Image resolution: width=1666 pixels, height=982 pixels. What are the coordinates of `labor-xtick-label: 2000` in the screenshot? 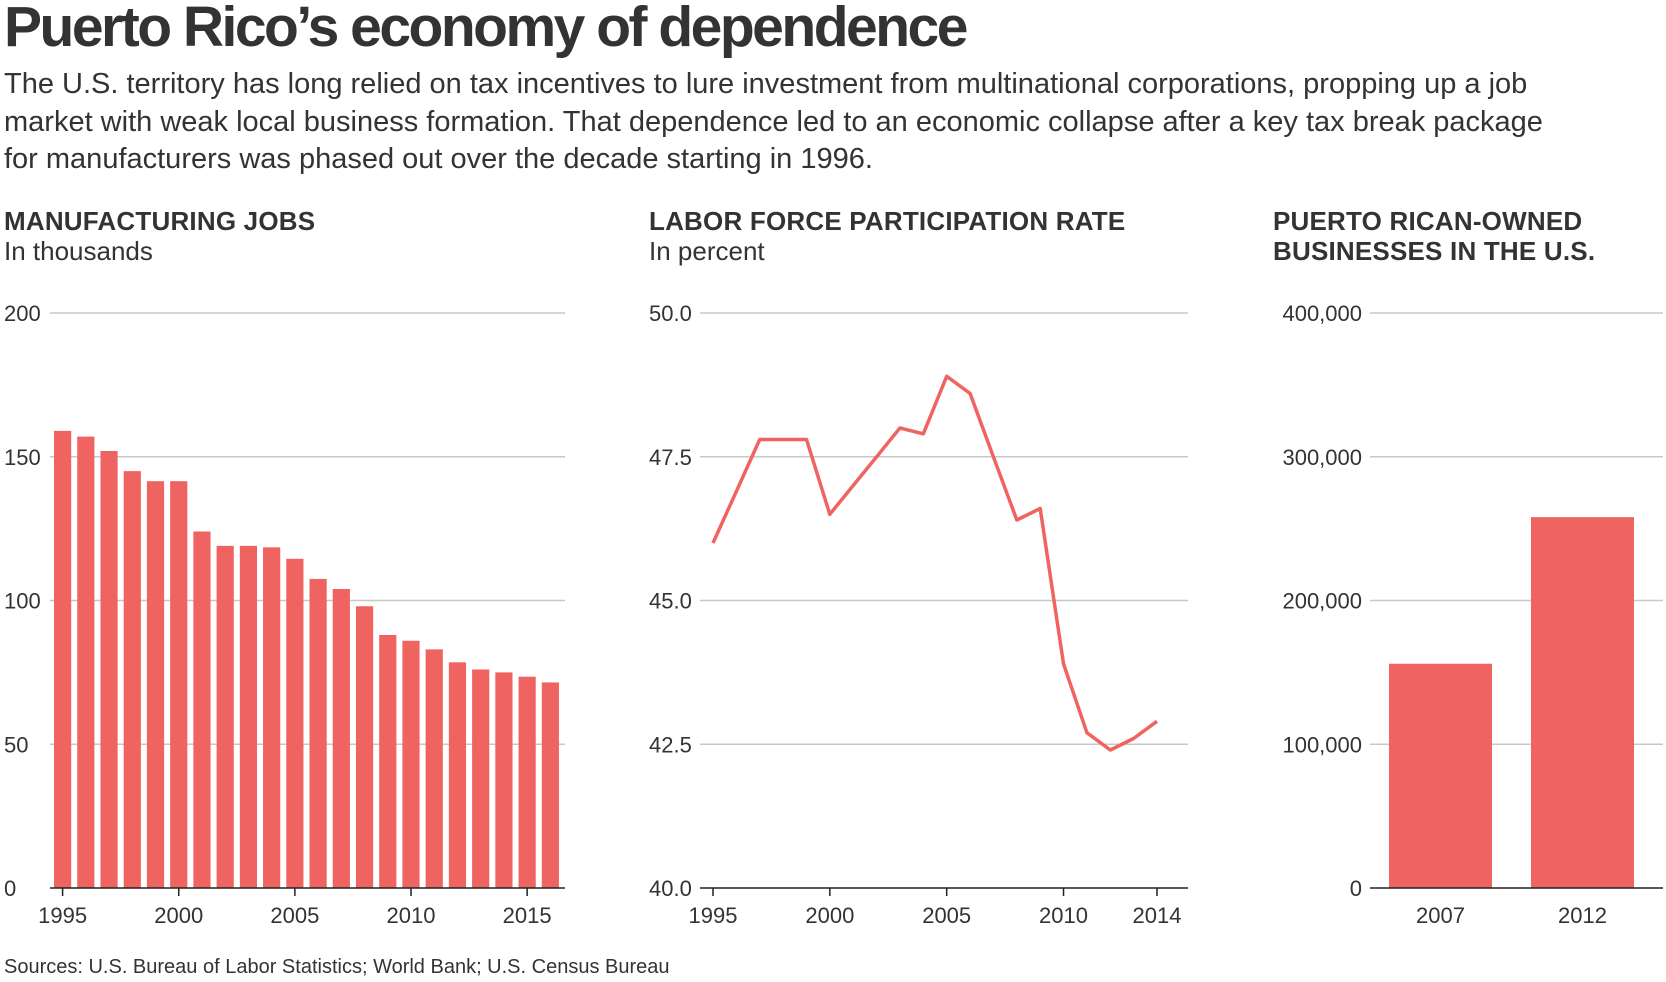 It's located at (829, 915).